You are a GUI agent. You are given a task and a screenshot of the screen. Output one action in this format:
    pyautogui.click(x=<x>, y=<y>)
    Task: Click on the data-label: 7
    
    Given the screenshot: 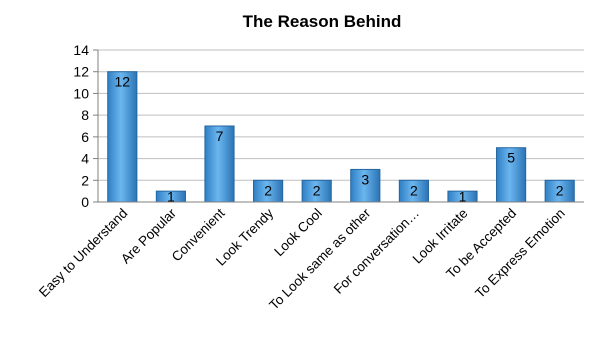 What is the action you would take?
    pyautogui.click(x=220, y=136)
    